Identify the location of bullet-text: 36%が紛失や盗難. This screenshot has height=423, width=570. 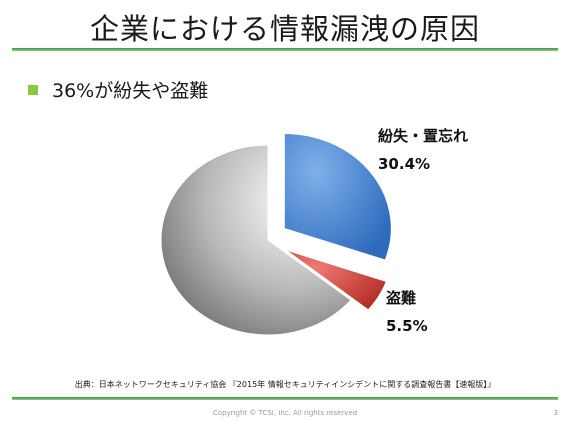
(130, 91).